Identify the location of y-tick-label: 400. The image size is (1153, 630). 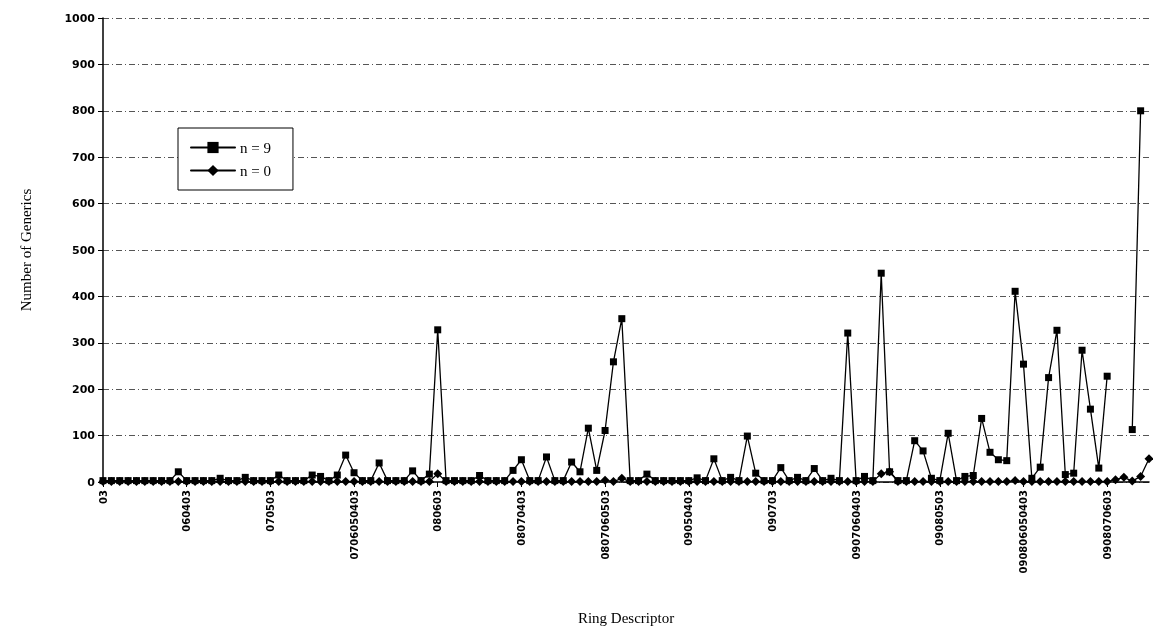
(84, 296).